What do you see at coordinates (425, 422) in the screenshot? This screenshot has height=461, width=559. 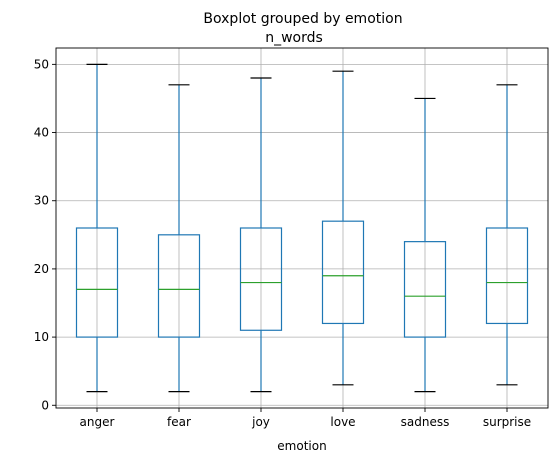 I see `x-tick-label: sadness` at bounding box center [425, 422].